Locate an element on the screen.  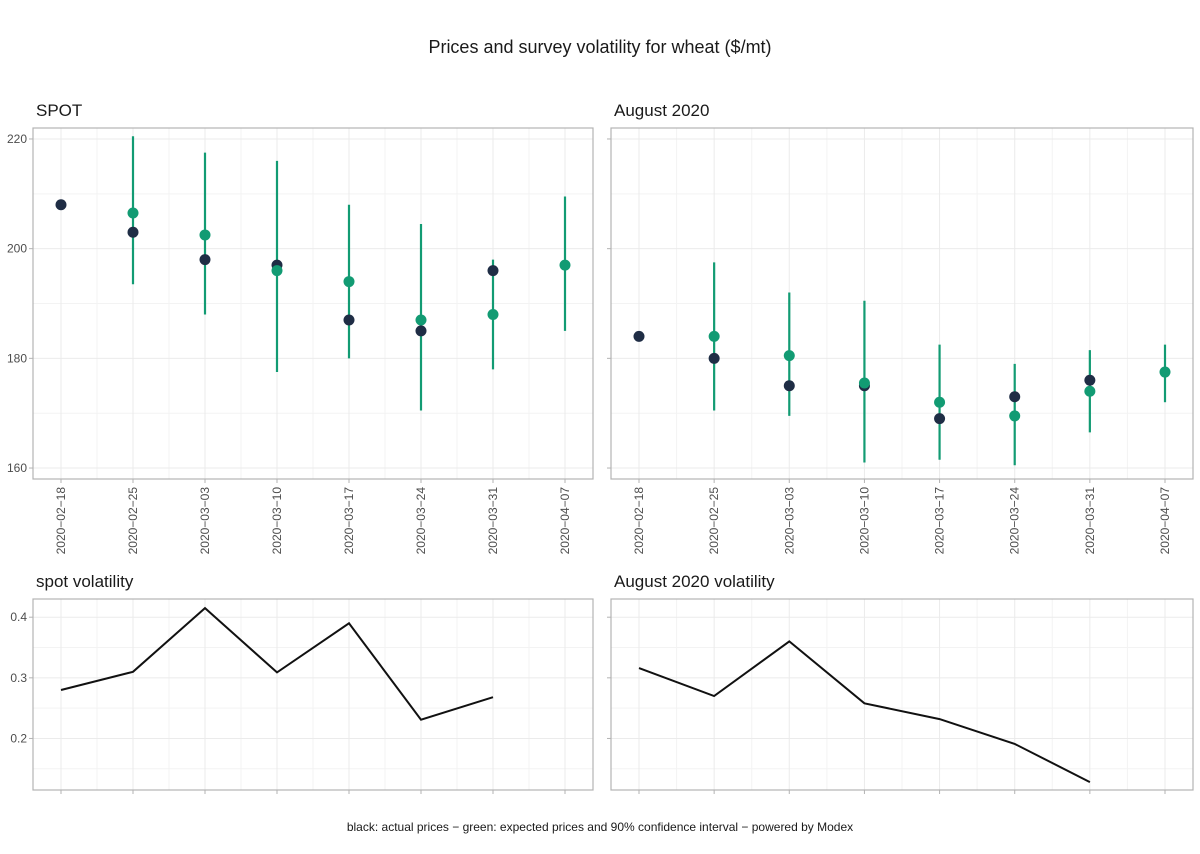
y-tick-label: 180 is located at coordinates (17, 358).